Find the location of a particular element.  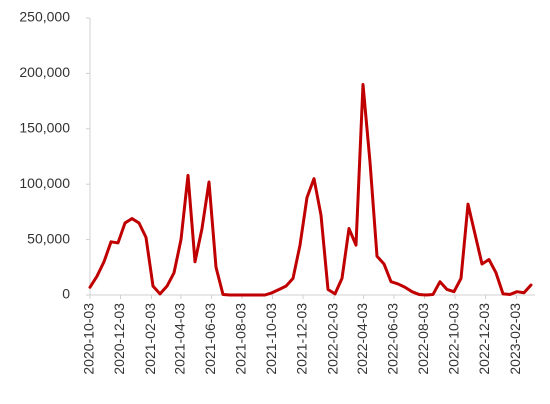

x-tick-label: 2022-08-03 is located at coordinates (423, 339).